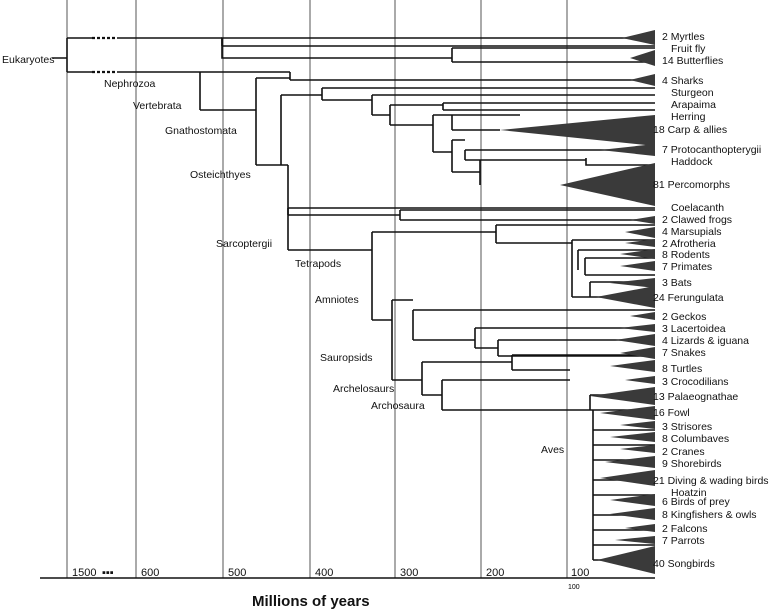 Image resolution: width=778 pixels, height=610 pixels. What do you see at coordinates (409, 573) in the screenshot?
I see `tick-300: 300` at bounding box center [409, 573].